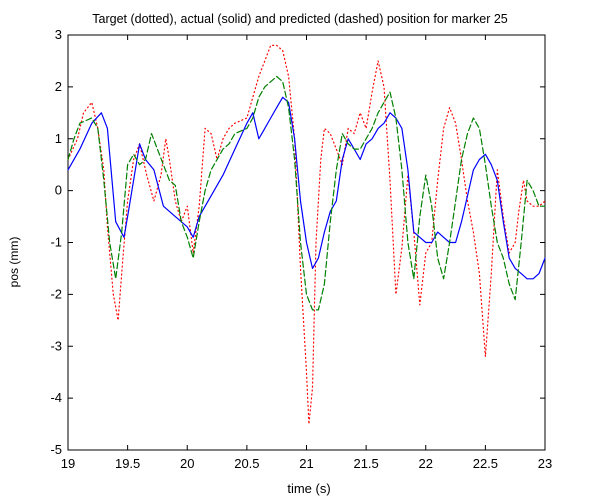 This screenshot has width=598, height=497. Describe the element at coordinates (56, 293) in the screenshot. I see `y-tick-label: -2` at that location.